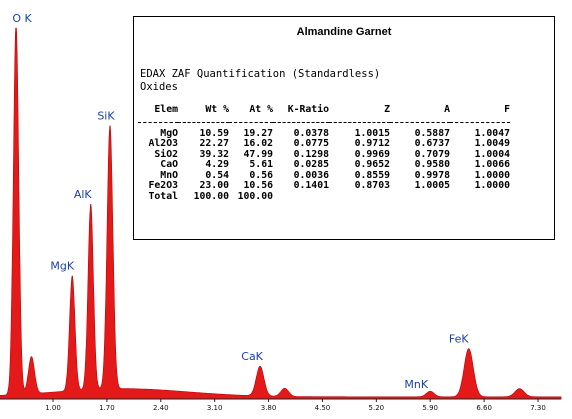  Describe the element at coordinates (480, 197) in the screenshot. I see `cell-f` at that location.